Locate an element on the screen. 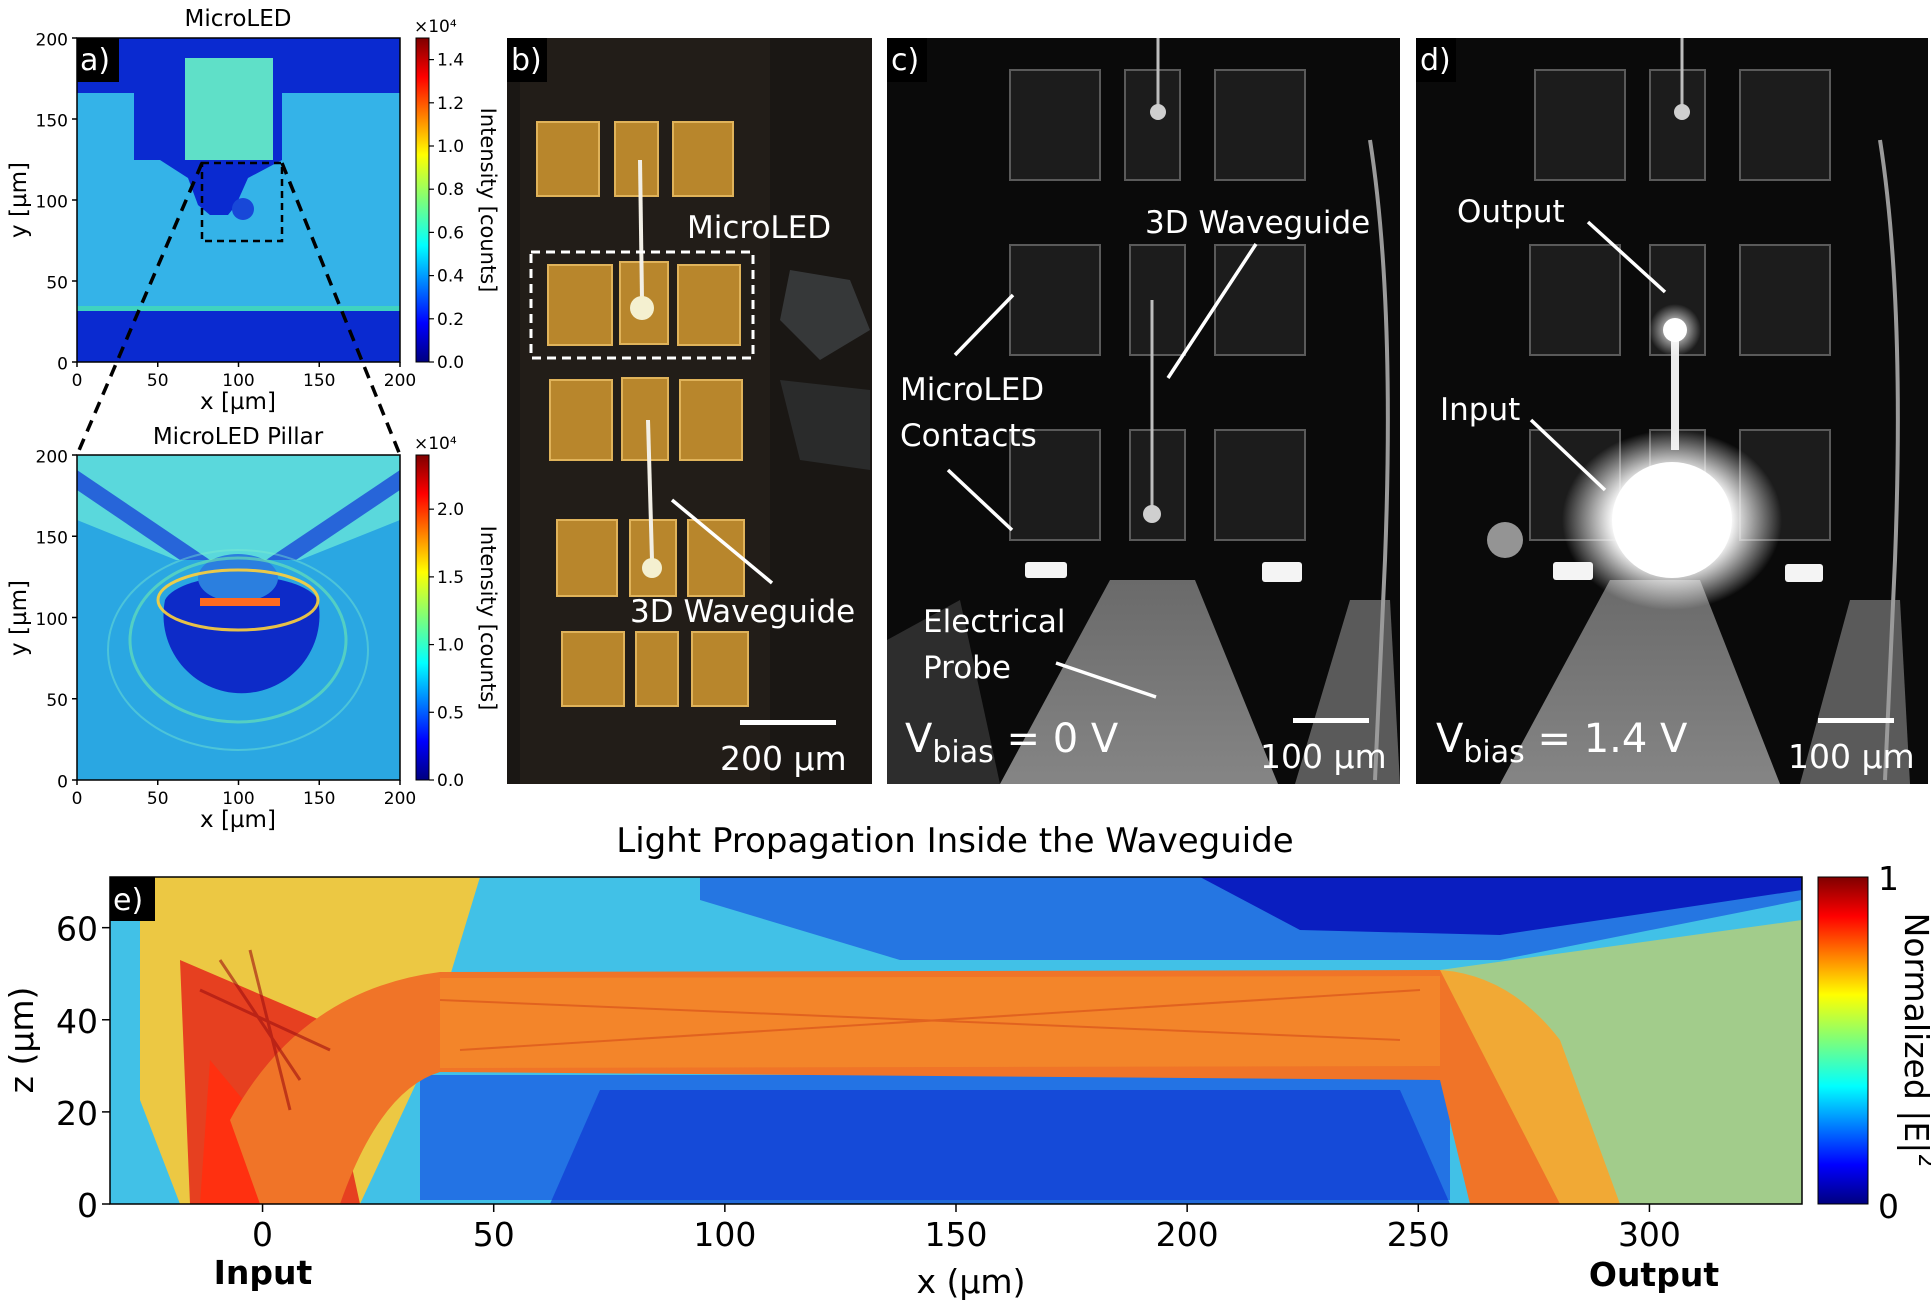 The height and width of the screenshot is (1302, 1931). panel-a-colorbar is located at coordinates (422, 200).